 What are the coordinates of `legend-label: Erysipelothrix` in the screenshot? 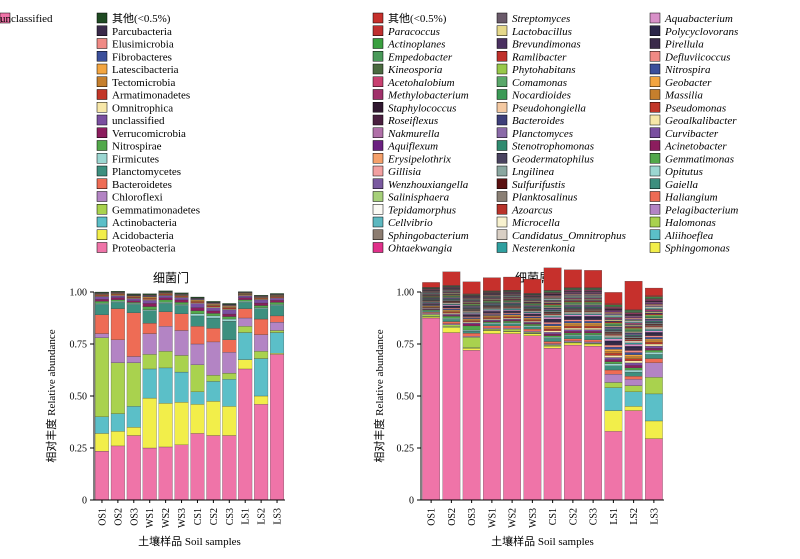 It's located at (419, 159).